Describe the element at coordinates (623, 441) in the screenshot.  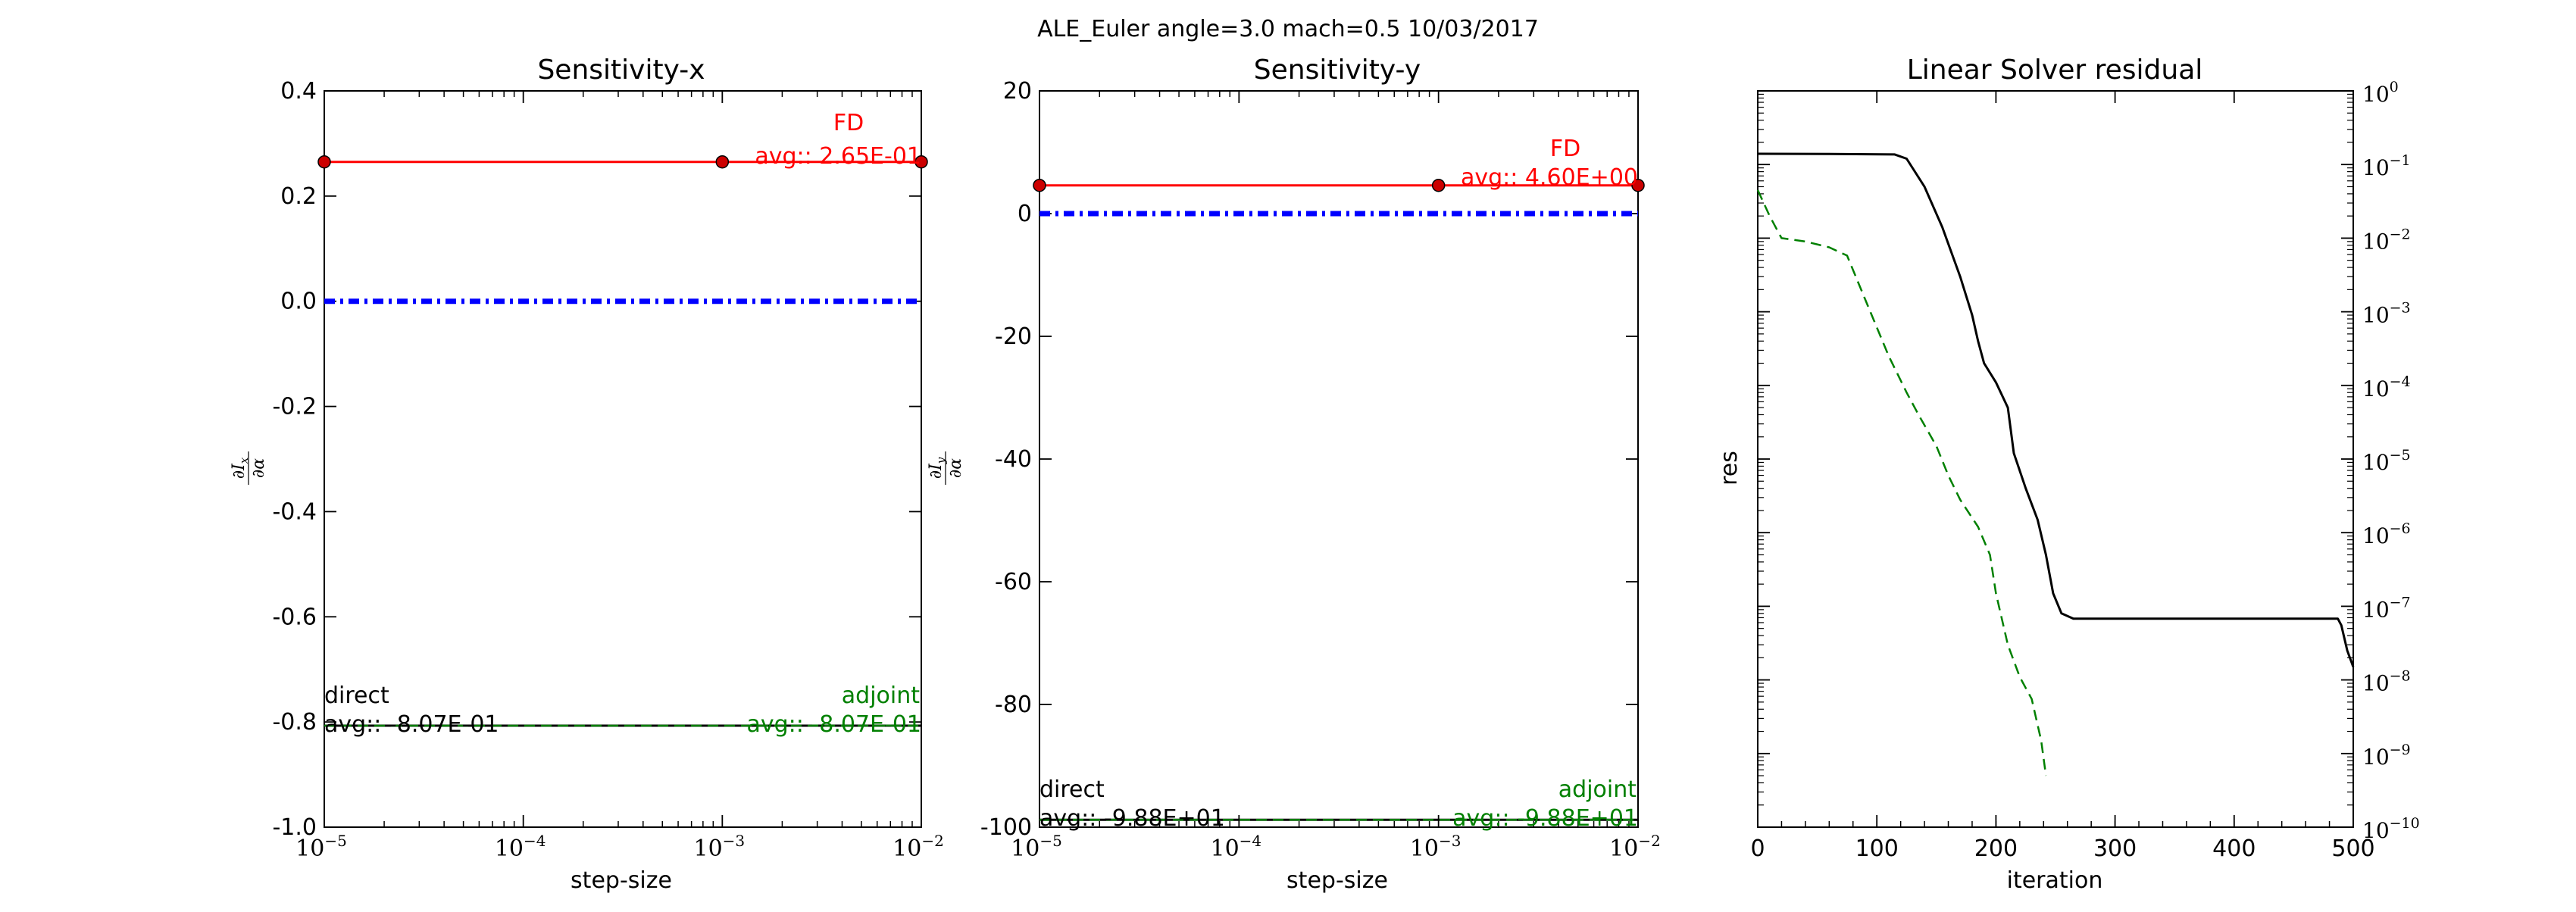
I see `sensitivity-x-plot-area` at that location.